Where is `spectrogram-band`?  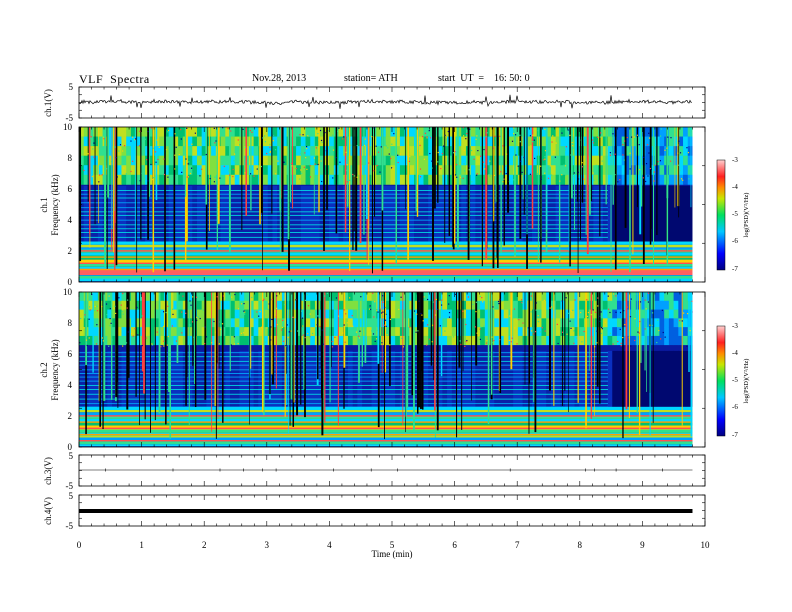 spectrogram-band is located at coordinates (386, 411).